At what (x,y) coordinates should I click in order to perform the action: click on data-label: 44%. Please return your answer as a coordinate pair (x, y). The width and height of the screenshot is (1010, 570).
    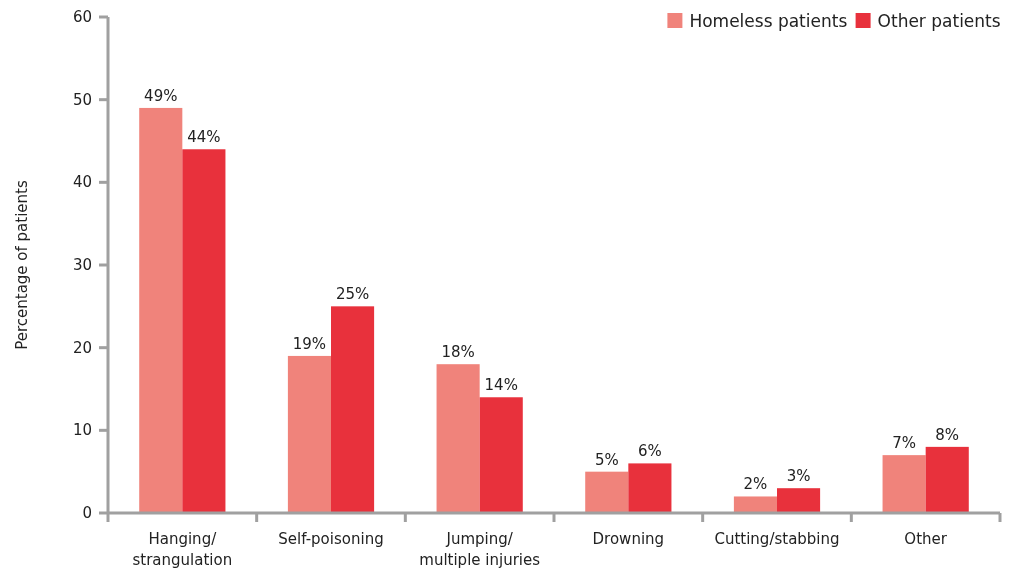
    Looking at the image, I should click on (204, 137).